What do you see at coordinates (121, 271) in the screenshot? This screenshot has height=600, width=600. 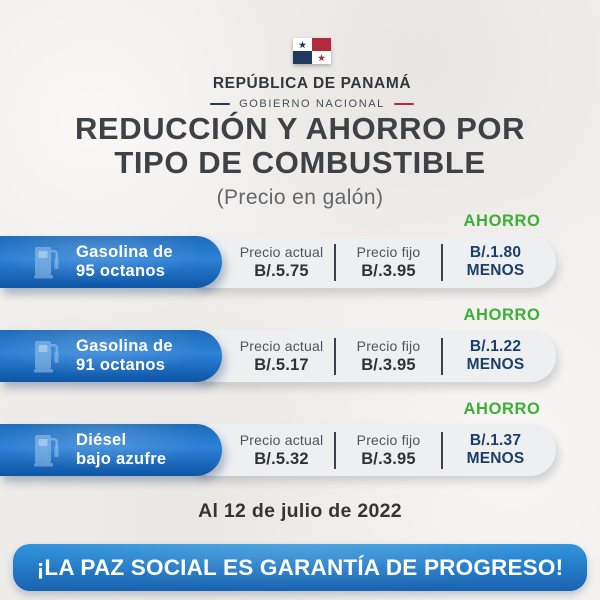 I see `fuel-name-line-2: 95 octanos` at bounding box center [121, 271].